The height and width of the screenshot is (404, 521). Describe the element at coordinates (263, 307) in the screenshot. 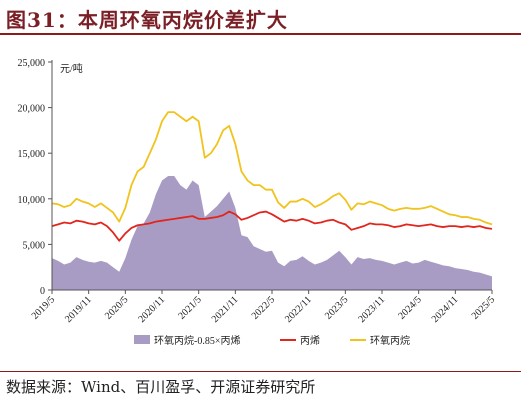

I see `x-tick-label: 2022/5` at that location.